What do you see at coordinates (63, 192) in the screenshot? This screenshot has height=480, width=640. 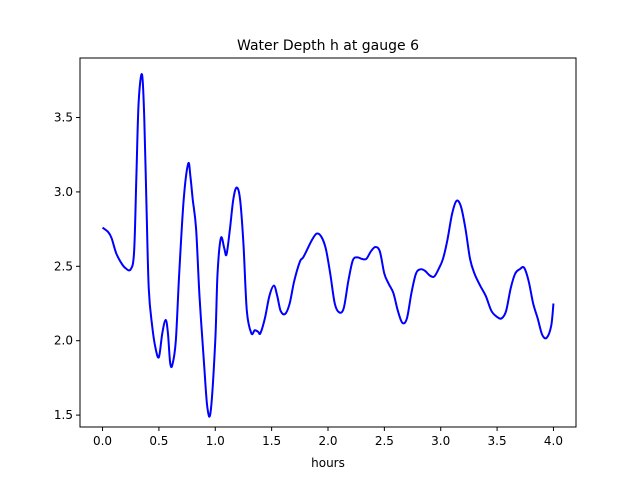 I see `y-tick-label: 3.0` at bounding box center [63, 192].